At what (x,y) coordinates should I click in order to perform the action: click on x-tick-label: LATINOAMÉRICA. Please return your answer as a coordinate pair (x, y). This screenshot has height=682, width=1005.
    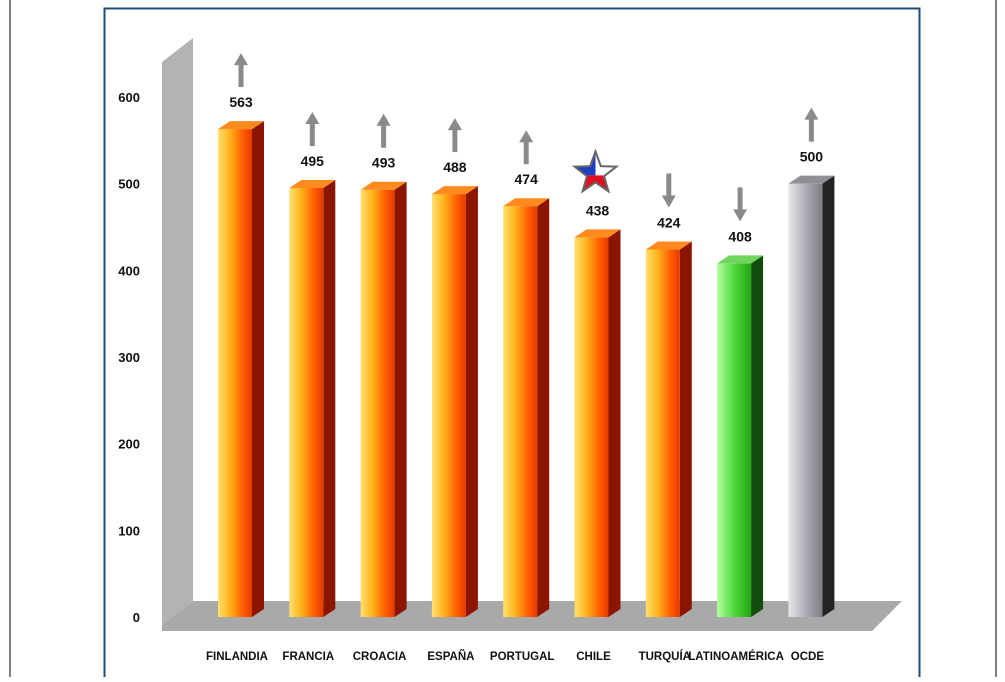
    Looking at the image, I should click on (736, 656).